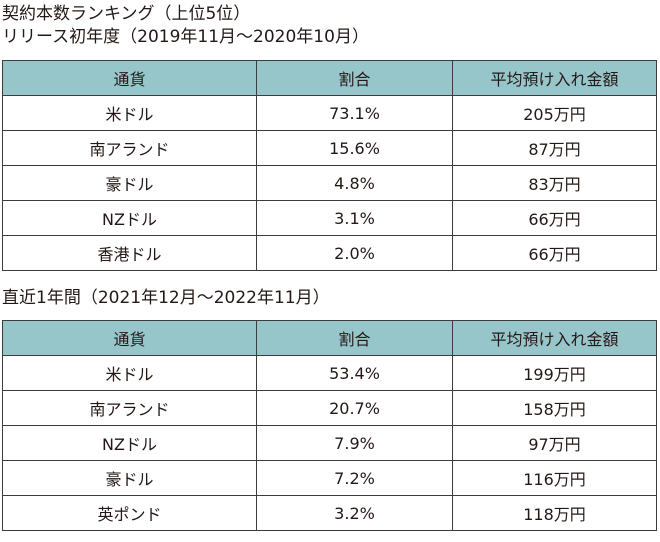 Image resolution: width=660 pixels, height=542 pixels. I want to click on cell-amount: 205万円, so click(554, 113).